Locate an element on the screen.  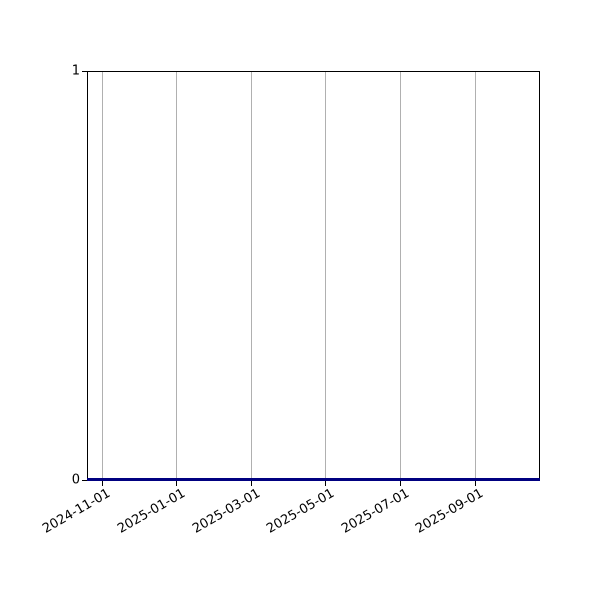
y-tick-label-1: 1 is located at coordinates (75, 71).